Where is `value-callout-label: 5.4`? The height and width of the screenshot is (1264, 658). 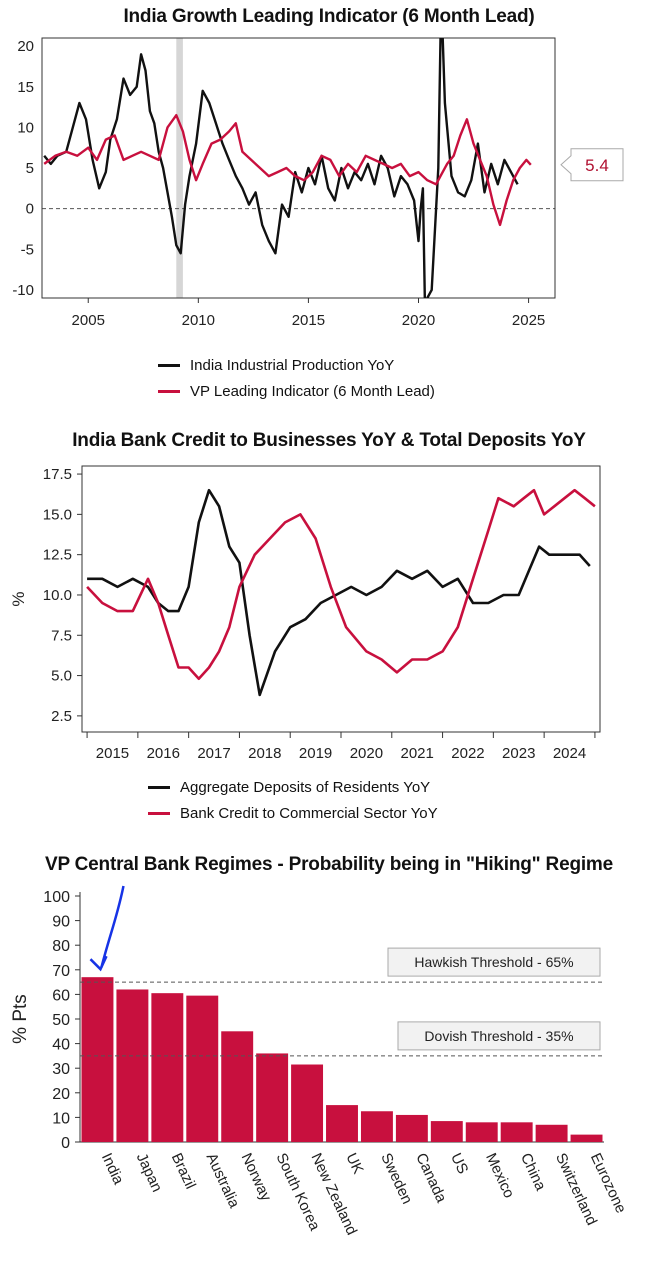
value-callout-label: 5.4 is located at coordinates (597, 165).